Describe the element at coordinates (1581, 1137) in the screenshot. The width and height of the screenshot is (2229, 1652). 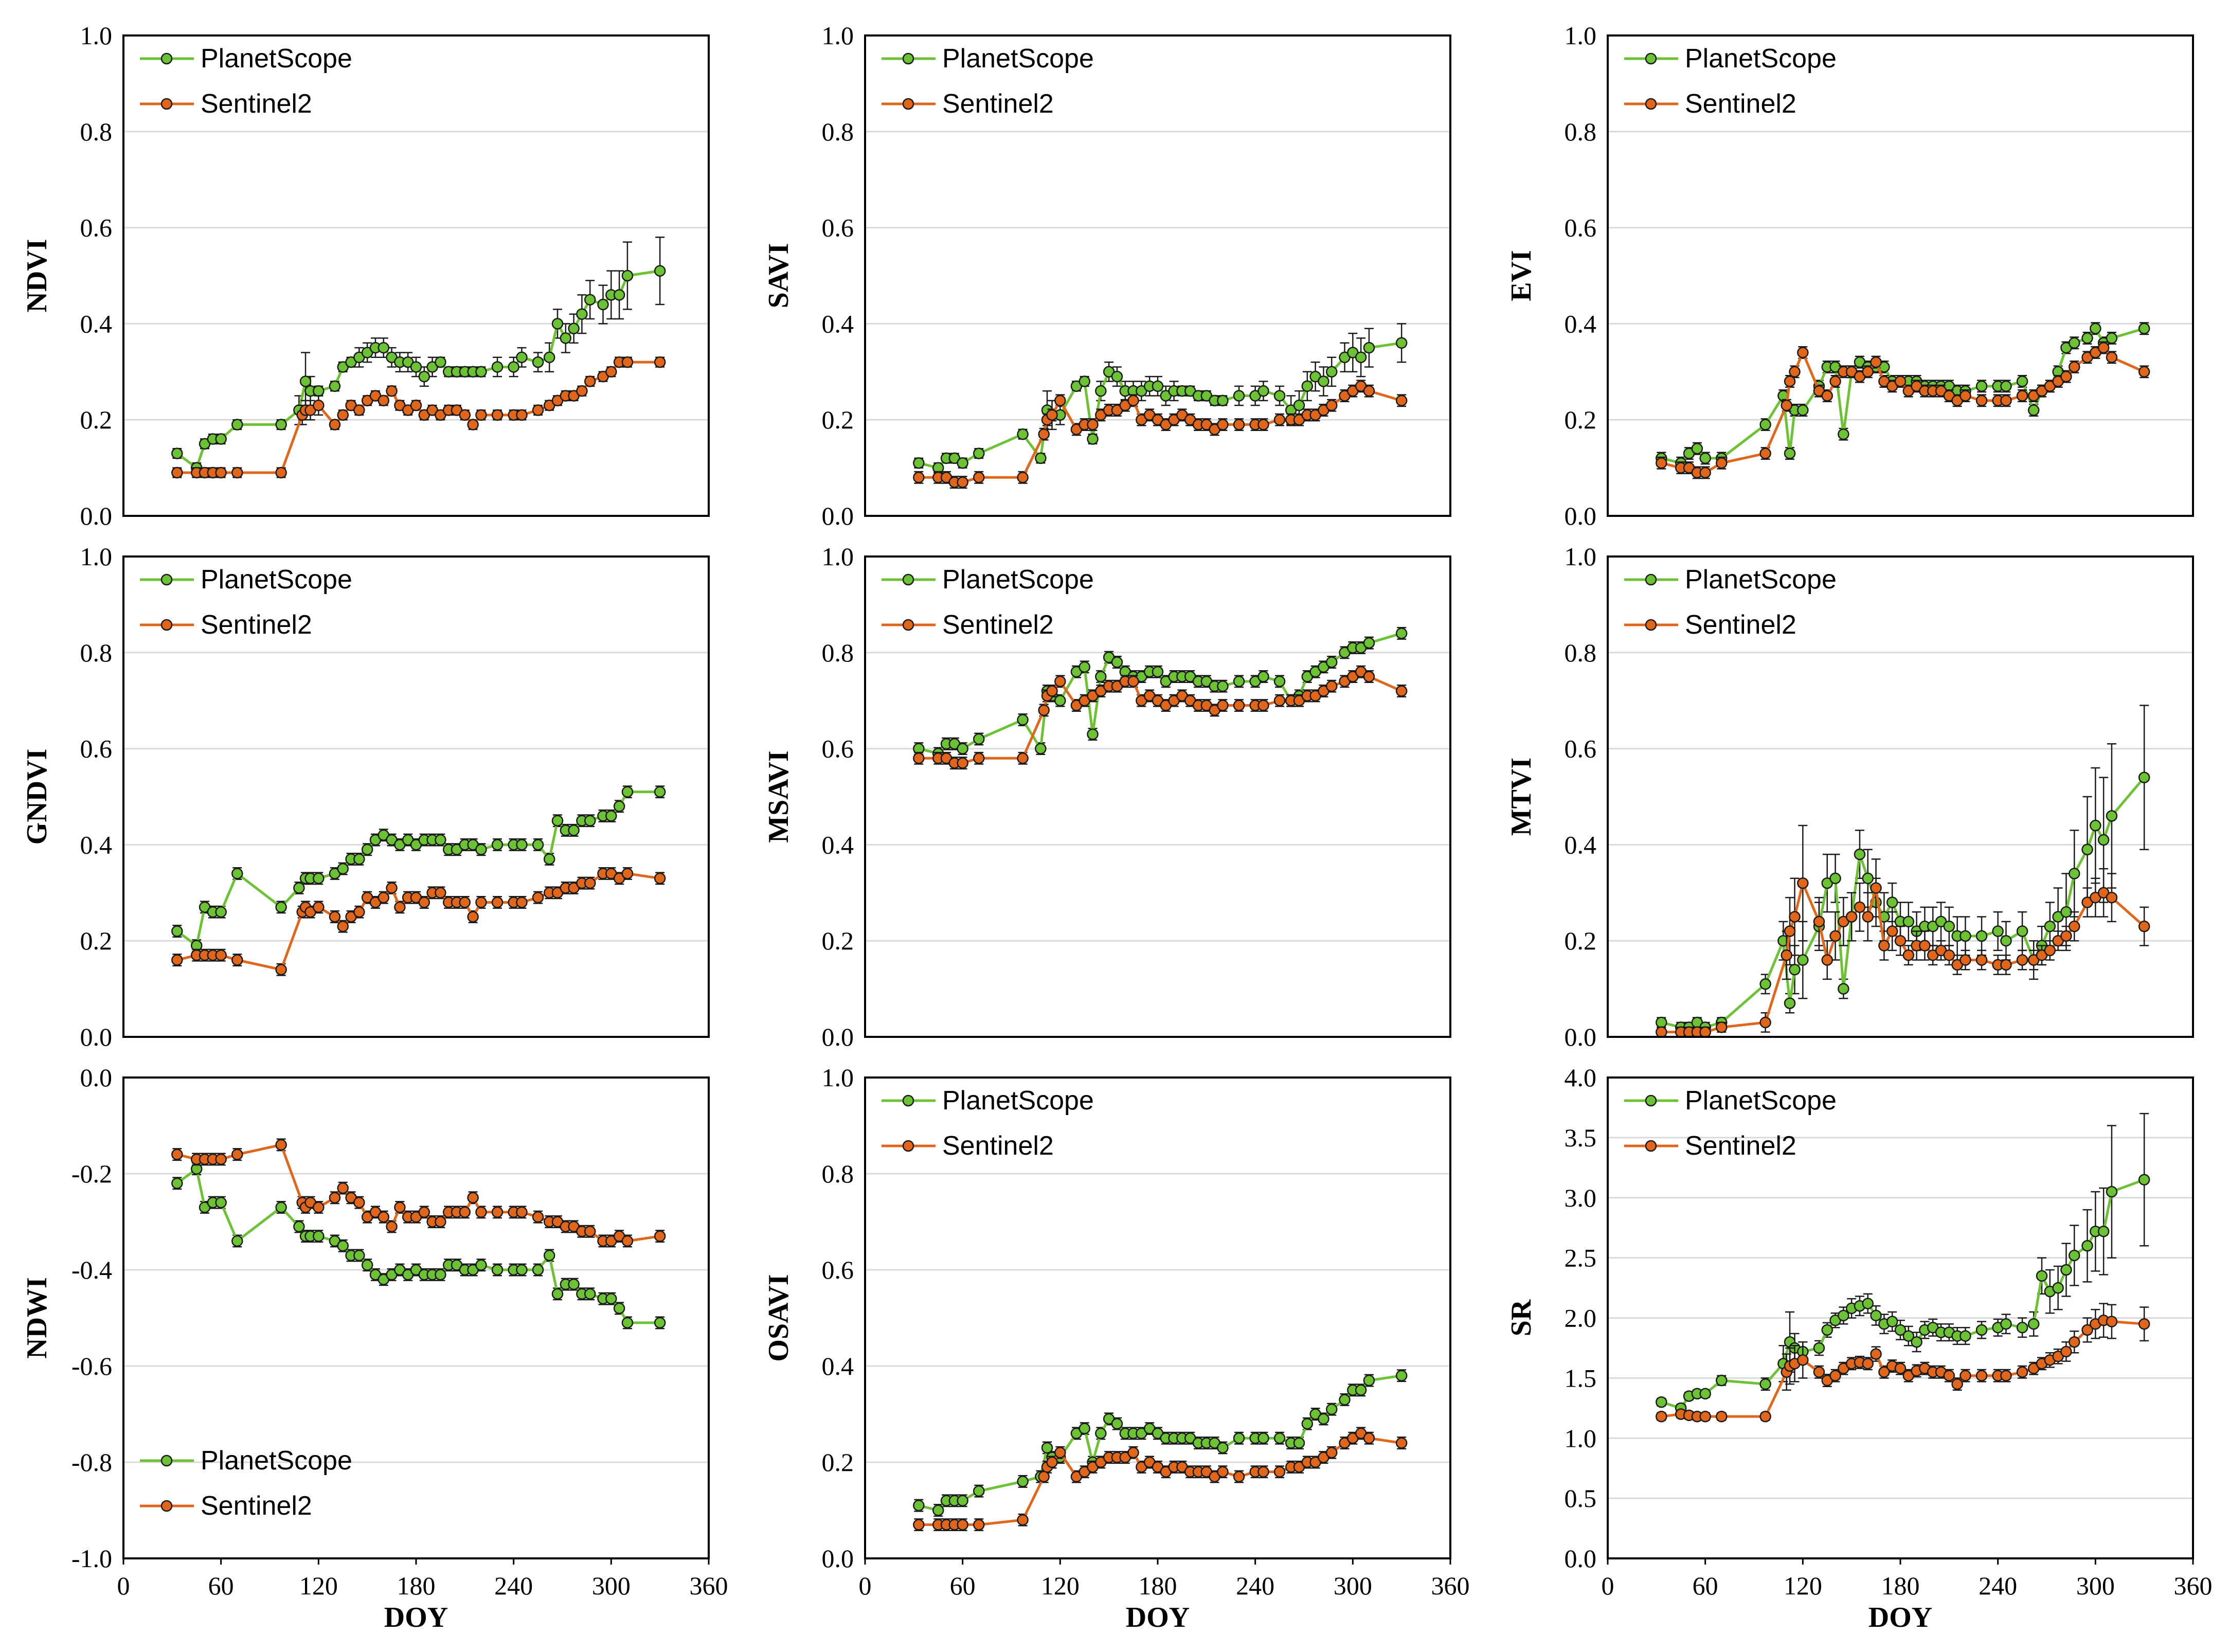
I see `y-tick-label: 3.5` at that location.